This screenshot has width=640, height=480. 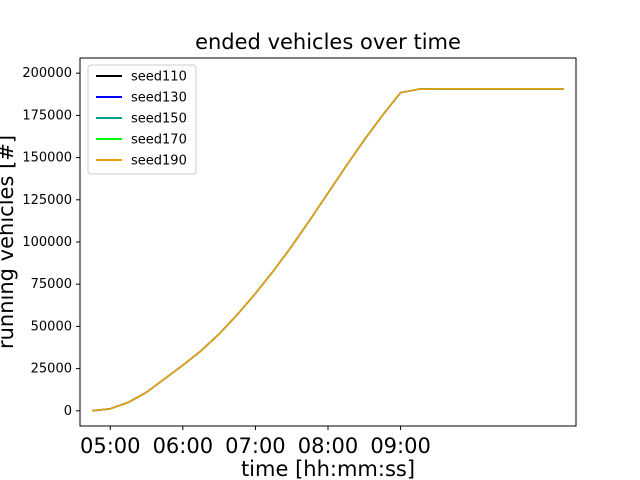 I want to click on y-tick-label: 25000, so click(x=51, y=369).